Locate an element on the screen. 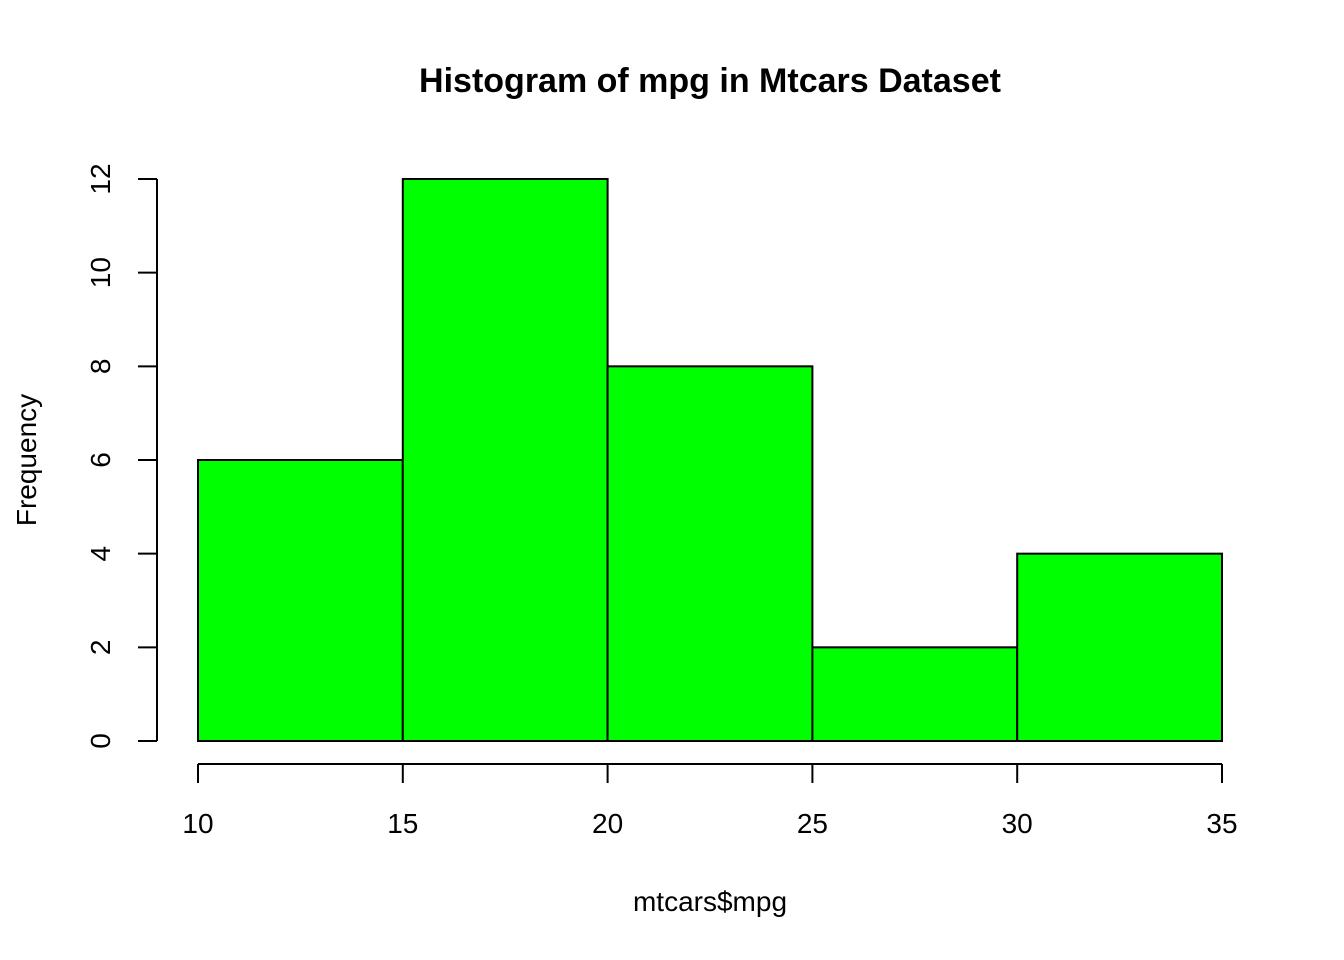 This screenshot has width=1344, height=960. y-tick-label: 4 is located at coordinates (100, 554).